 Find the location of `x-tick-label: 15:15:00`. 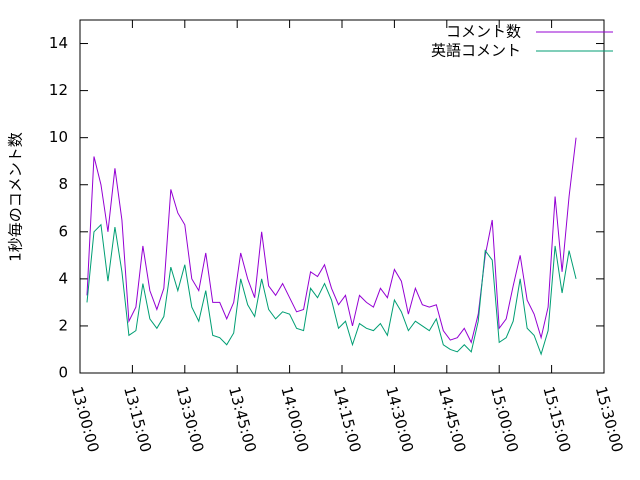

x-tick-label: 15:15:00 is located at coordinates (556, 420).